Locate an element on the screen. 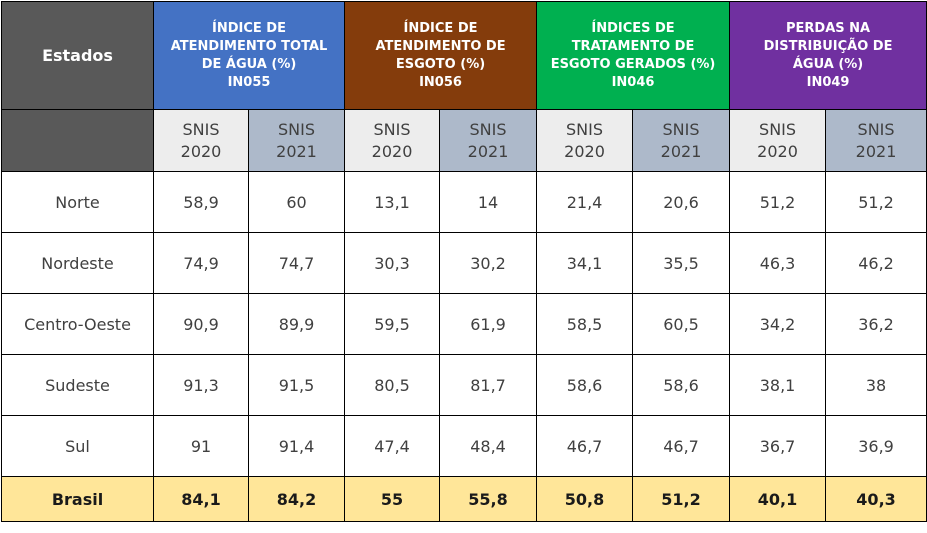  total-value-cell: 84,2 is located at coordinates (296, 499).